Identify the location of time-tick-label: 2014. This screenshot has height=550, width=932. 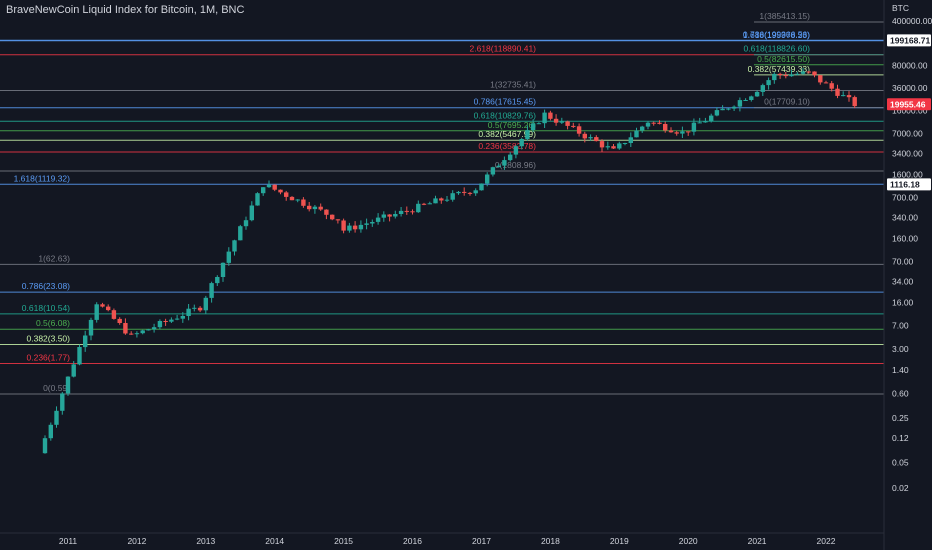
(274, 541).